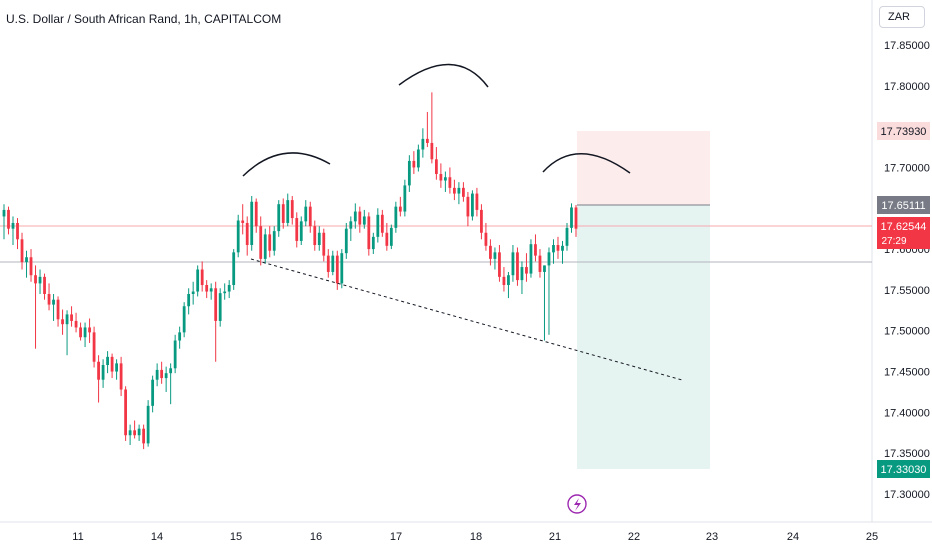 This screenshot has height=550, width=932. I want to click on time-axis: 11 14 15 16 17 18 21 22 23 24 25, so click(475, 537).